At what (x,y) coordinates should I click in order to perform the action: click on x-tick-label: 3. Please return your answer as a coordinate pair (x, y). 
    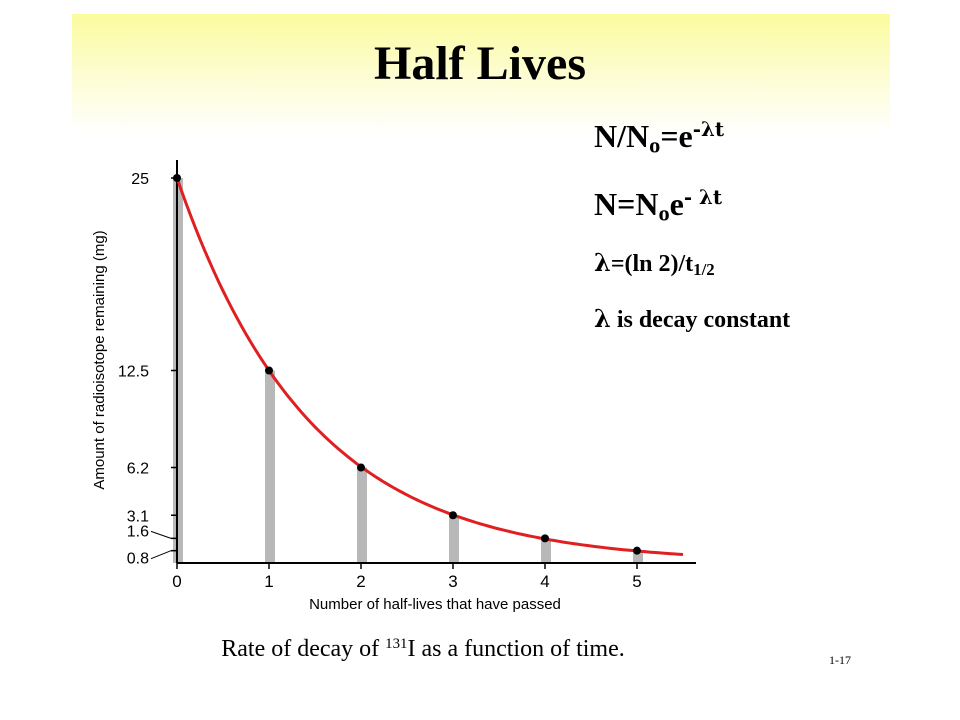
    Looking at the image, I should click on (452, 581).